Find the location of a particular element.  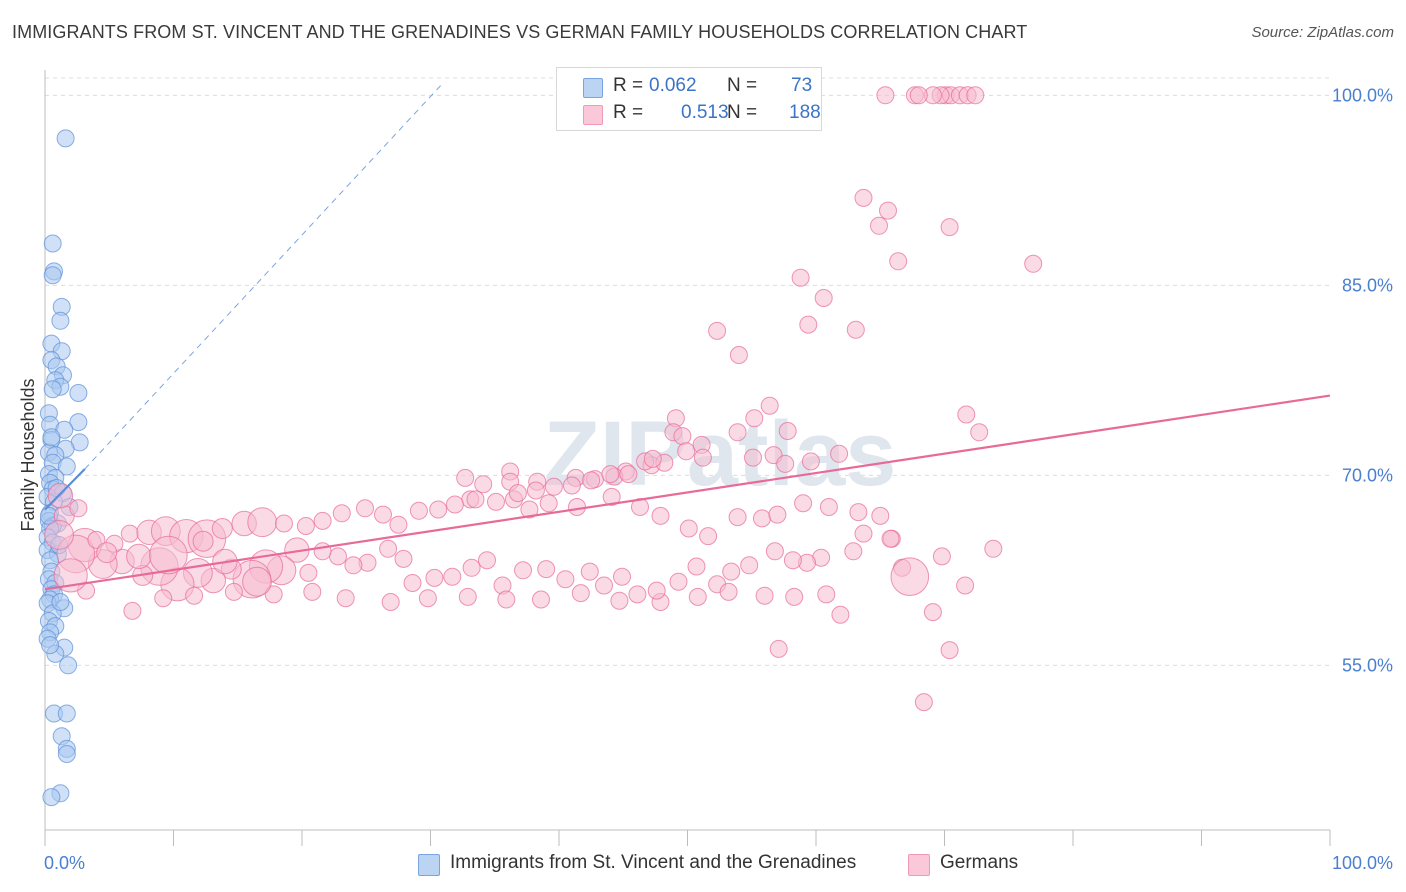

trend-line-immigrants is located at coordinates (65, 489).